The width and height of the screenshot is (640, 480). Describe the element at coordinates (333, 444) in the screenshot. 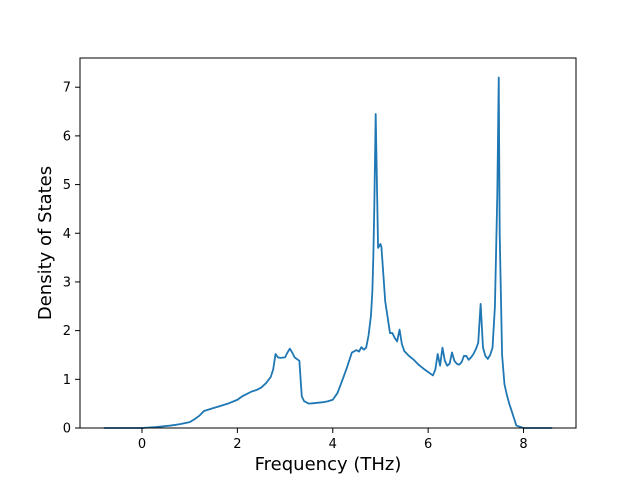

I see `x-tick-label: 4` at that location.